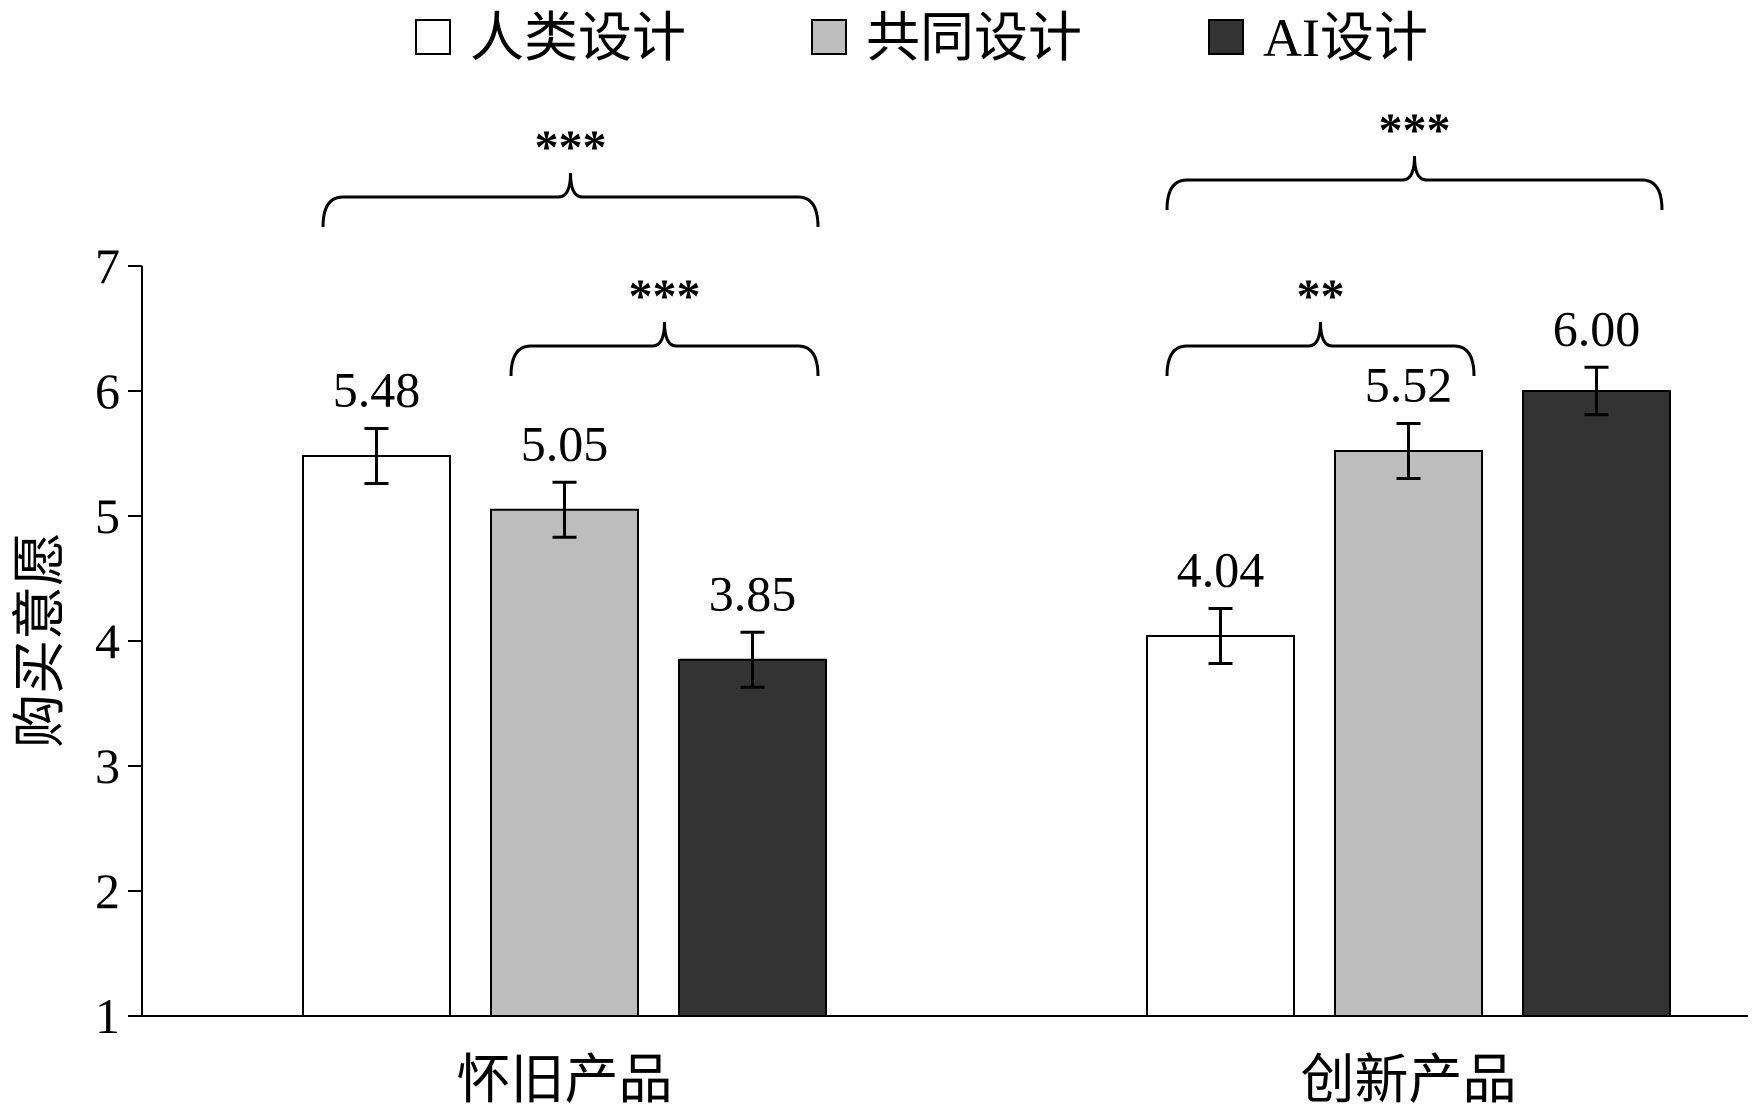  I want to click on data-label: 6.00, so click(1597, 328).